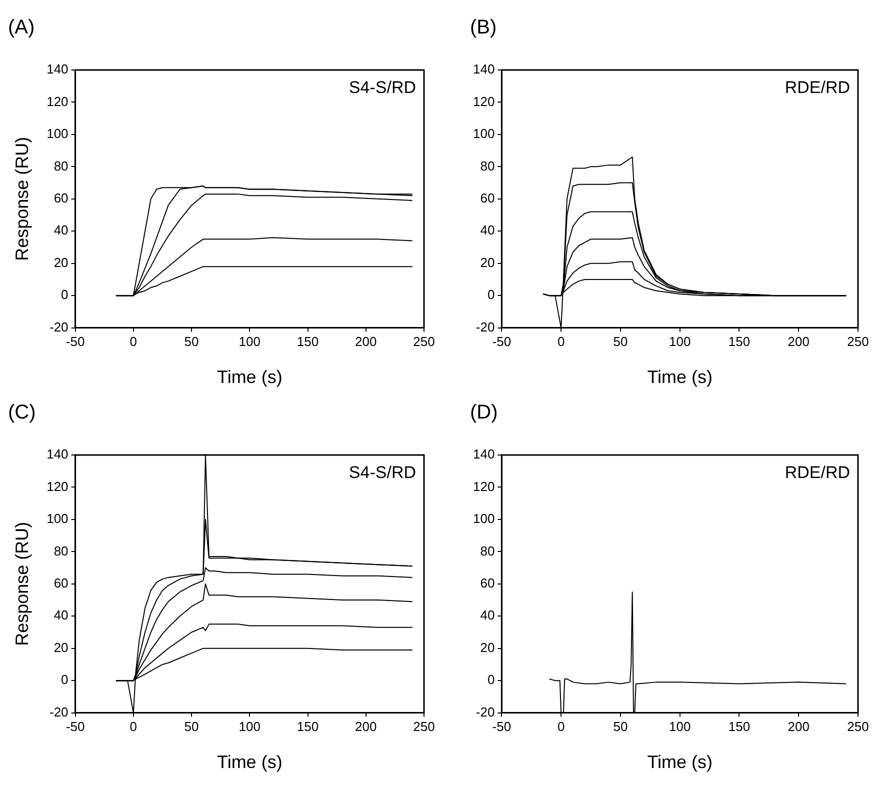 The width and height of the screenshot is (877, 787). What do you see at coordinates (483, 27) in the screenshot?
I see `chart-title: (B)` at bounding box center [483, 27].